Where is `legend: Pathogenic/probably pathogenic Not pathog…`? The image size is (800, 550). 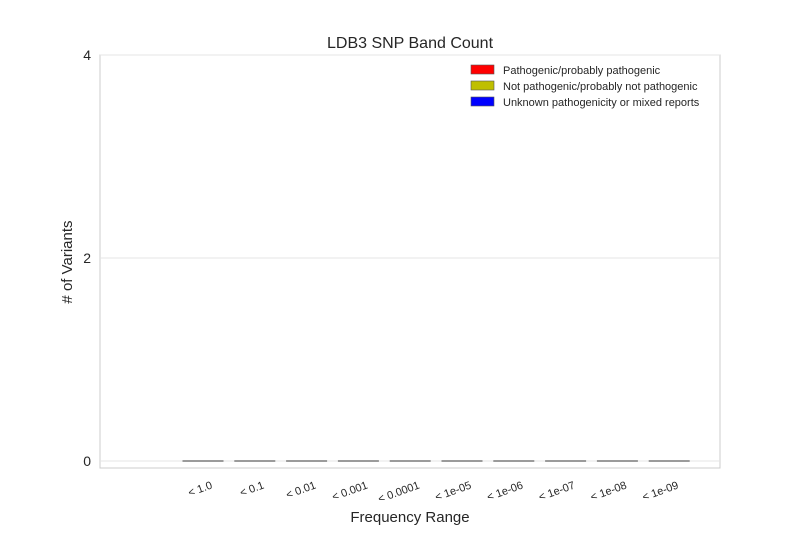
legend: Pathogenic/probably pathogenic Not pathog… is located at coordinates (585, 86).